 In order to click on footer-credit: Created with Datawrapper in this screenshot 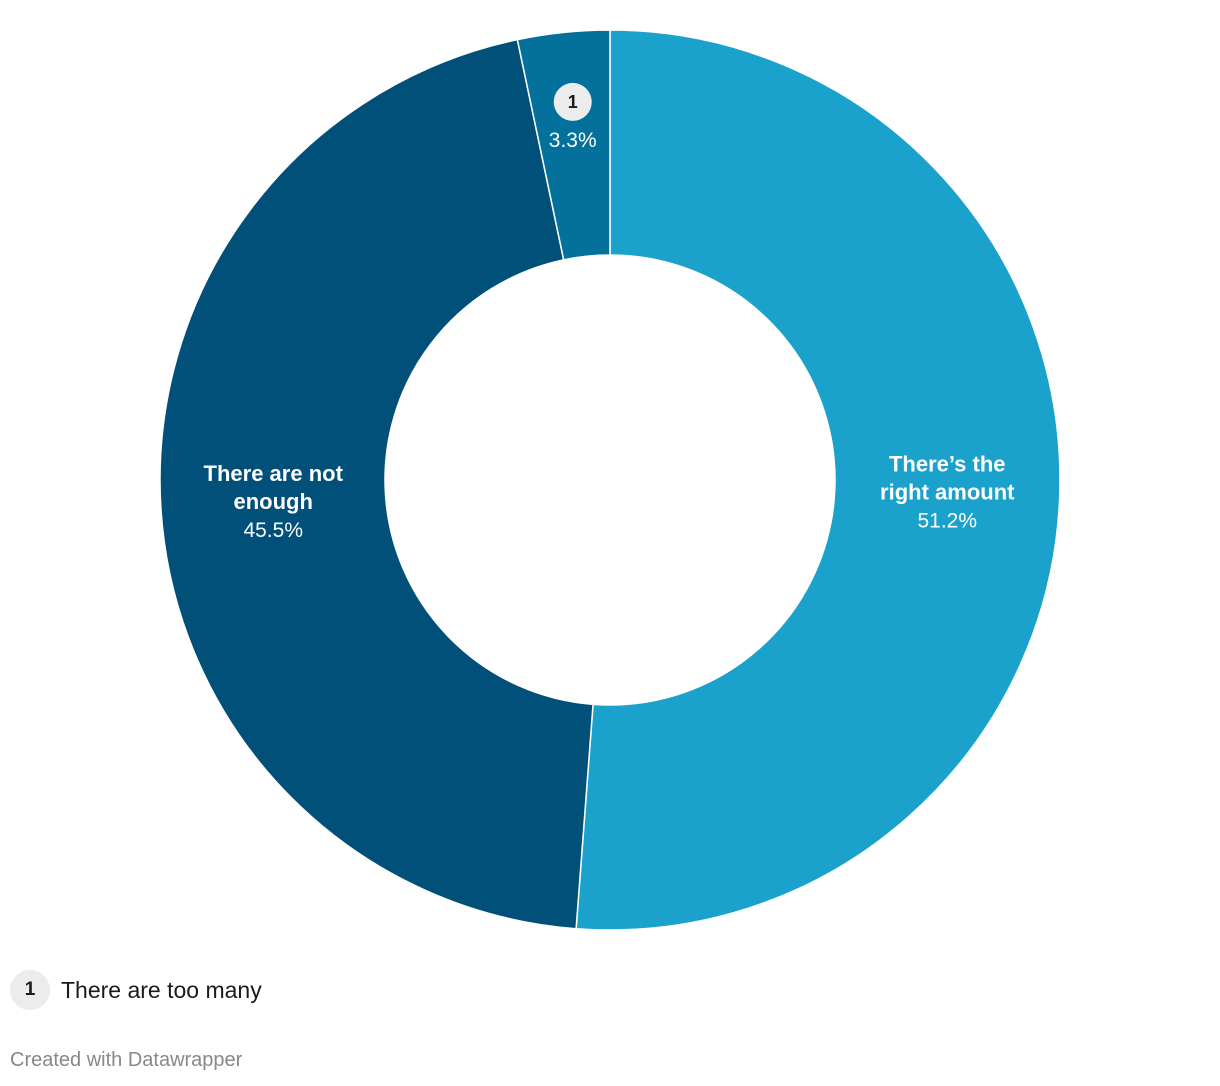, I will do `click(126, 1060)`.